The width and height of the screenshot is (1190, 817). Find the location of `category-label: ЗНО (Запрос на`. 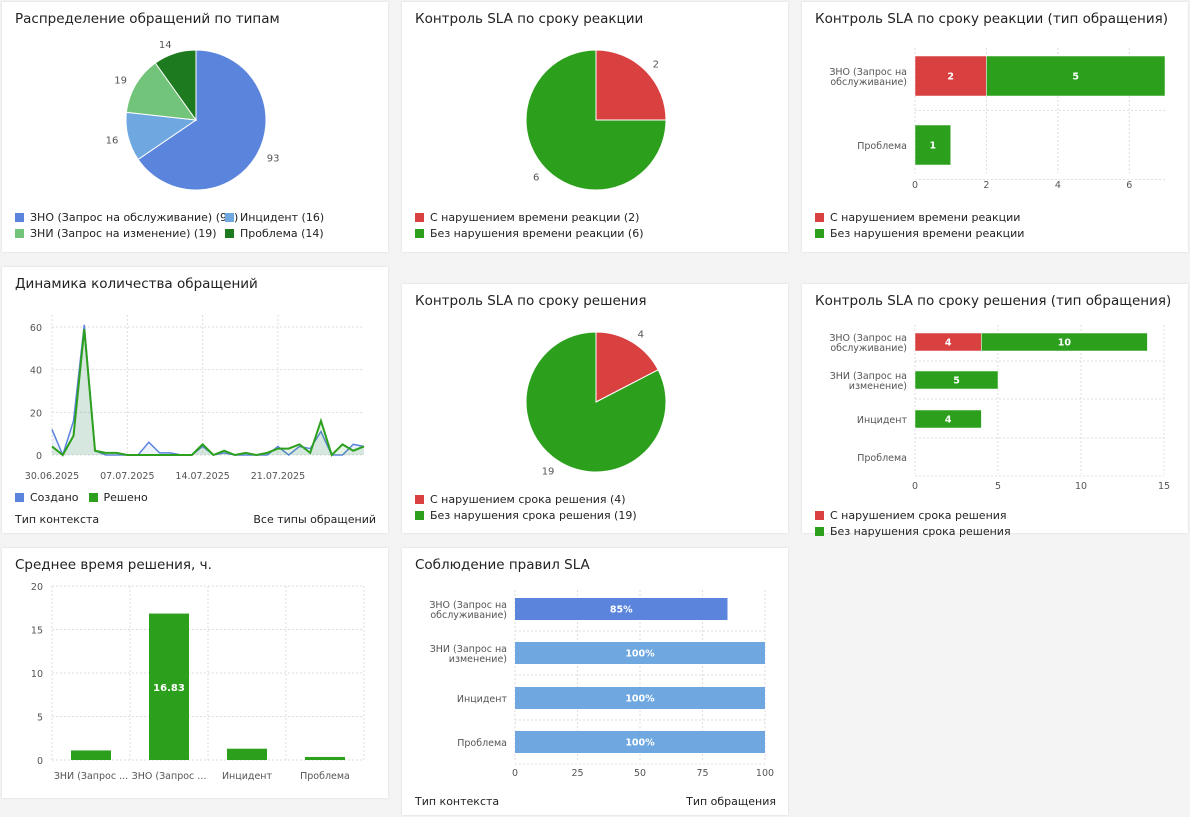

category-label: ЗНО (Запрос на is located at coordinates (468, 605).